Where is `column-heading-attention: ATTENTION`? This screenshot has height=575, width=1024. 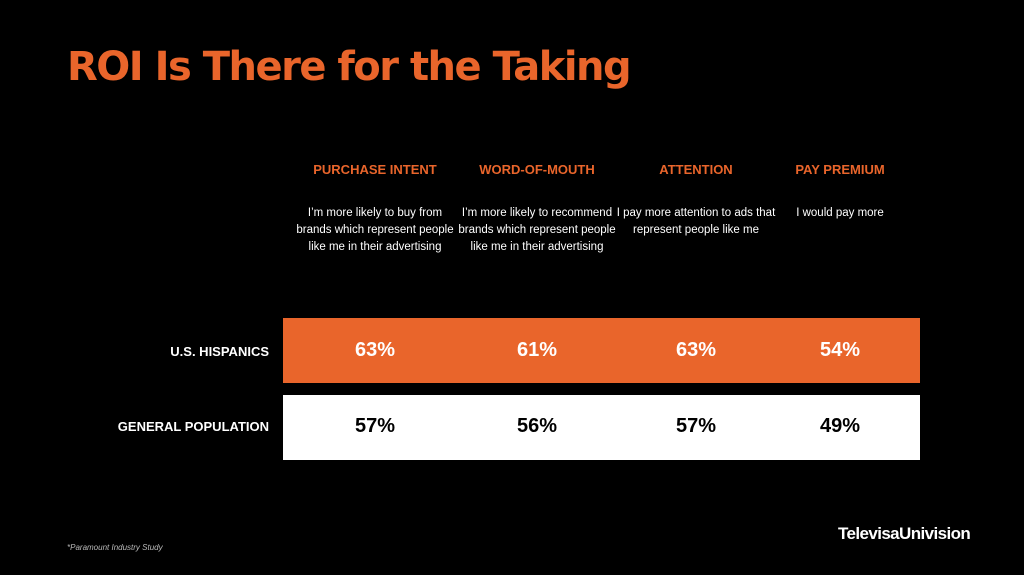
column-heading-attention: ATTENTION is located at coordinates (696, 169).